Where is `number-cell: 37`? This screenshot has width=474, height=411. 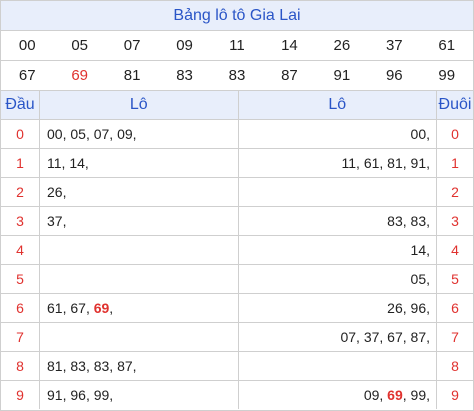 number-cell: 37 is located at coordinates (394, 45).